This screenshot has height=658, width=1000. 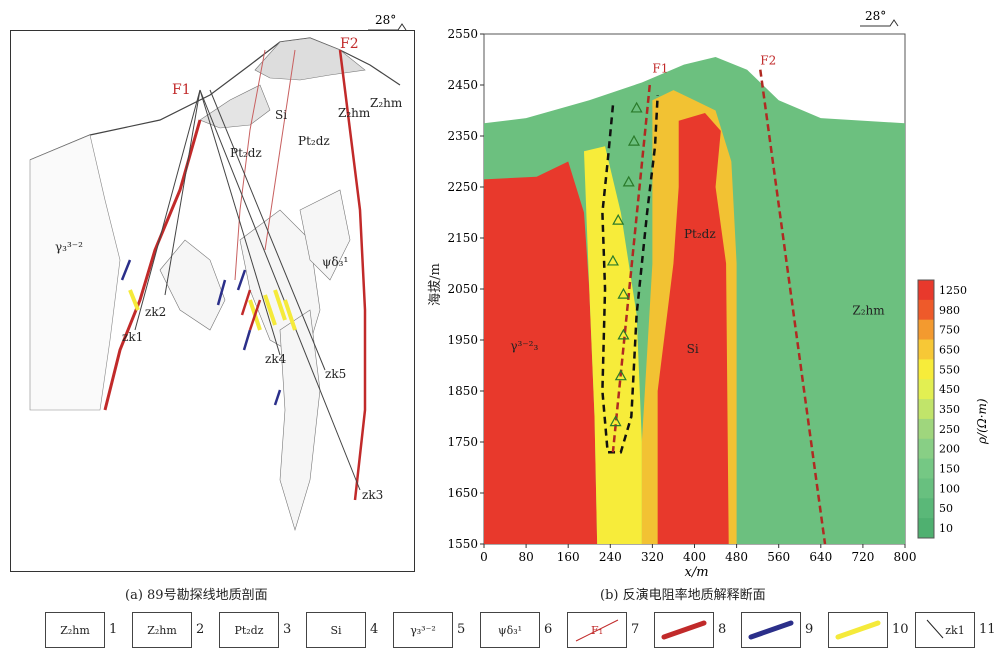 I want to click on fault-f2-line, so click(x=793, y=307).